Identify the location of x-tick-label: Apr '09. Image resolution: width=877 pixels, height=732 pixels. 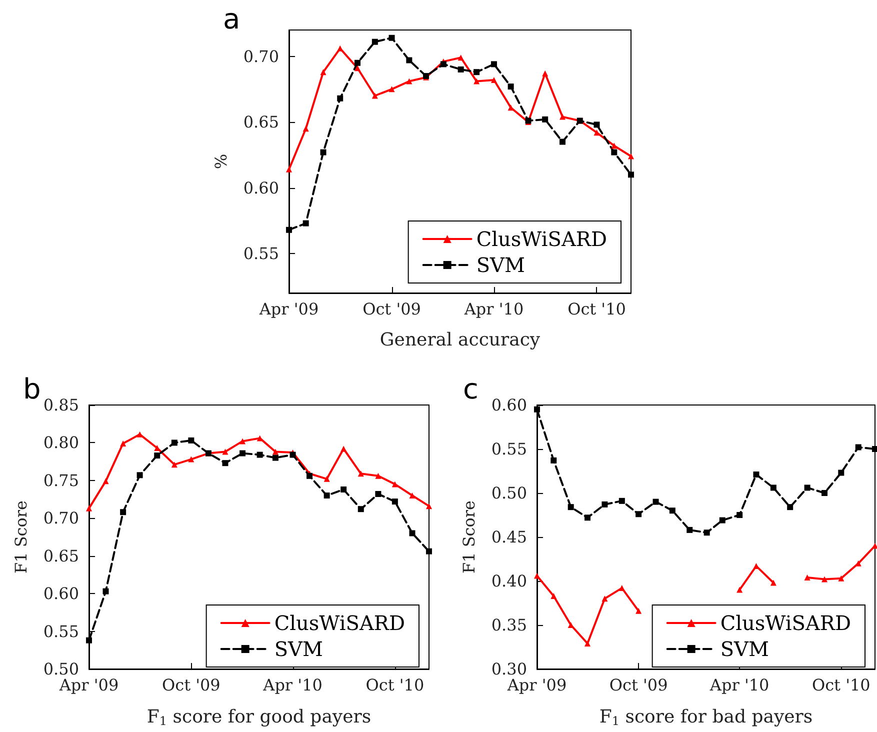
(536, 685).